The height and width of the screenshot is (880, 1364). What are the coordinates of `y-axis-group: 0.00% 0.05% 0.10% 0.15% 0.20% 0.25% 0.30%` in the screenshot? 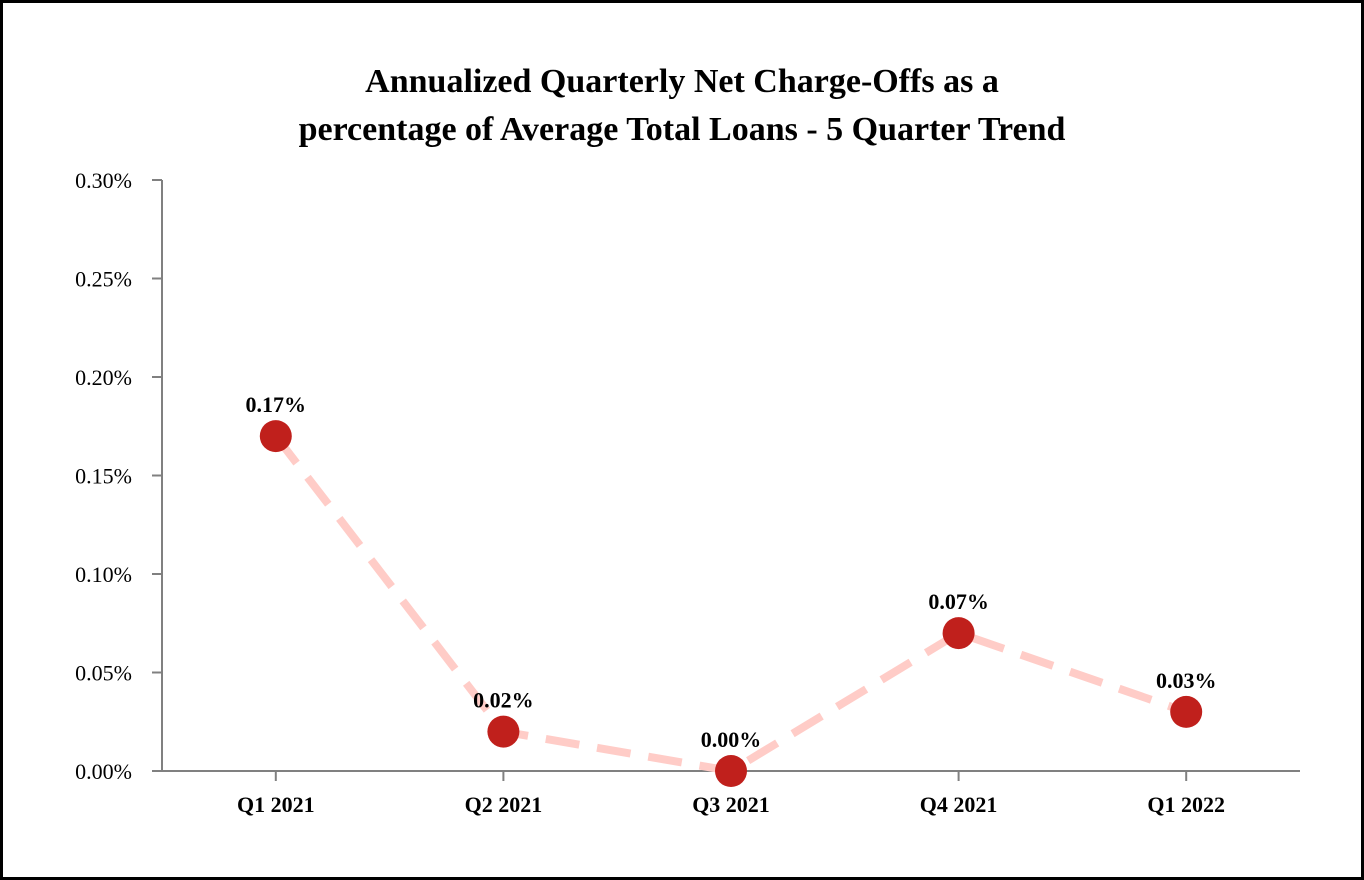 It's located at (119, 476).